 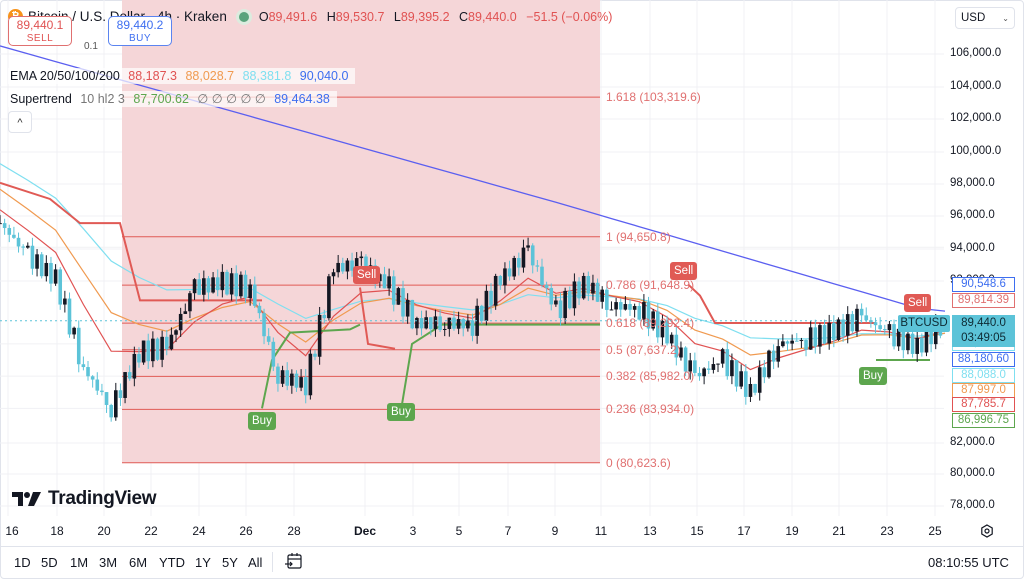 I want to click on chevron-up-icon: ^, so click(x=20, y=123).